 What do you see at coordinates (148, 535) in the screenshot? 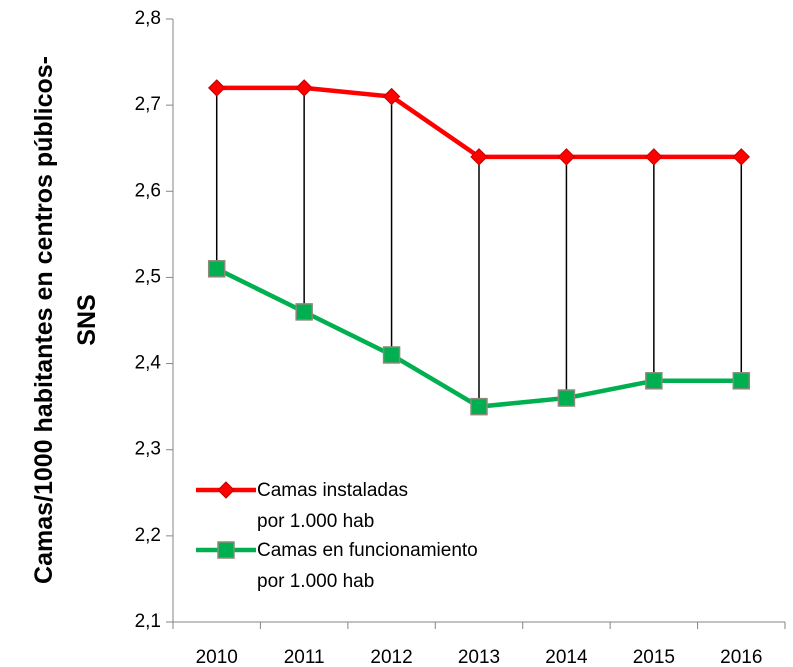
I see `y-tick-label: 2,2` at bounding box center [148, 535].